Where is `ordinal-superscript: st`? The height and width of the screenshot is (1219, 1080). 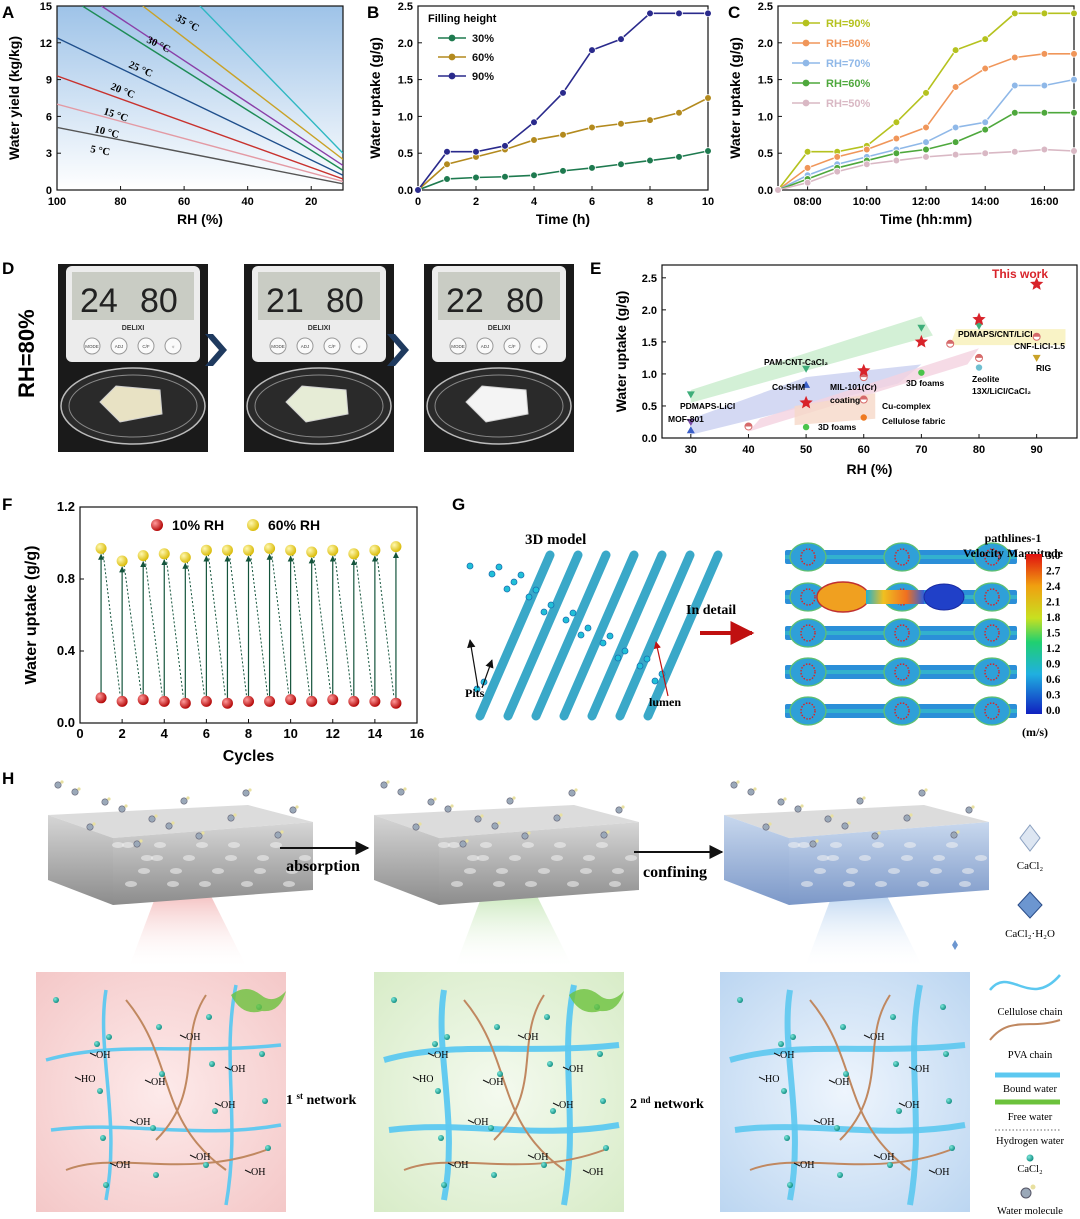 ordinal-superscript: st is located at coordinates (300, 1096).